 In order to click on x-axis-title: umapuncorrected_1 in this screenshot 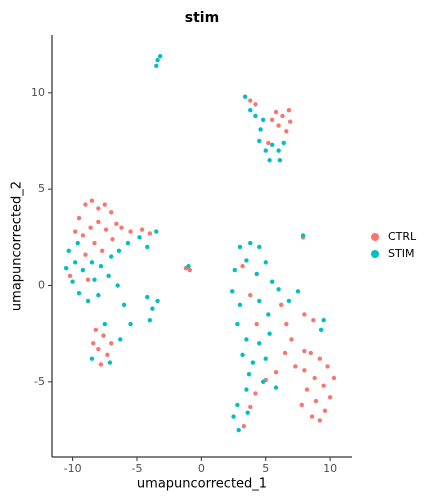, I will do `click(202, 484)`.